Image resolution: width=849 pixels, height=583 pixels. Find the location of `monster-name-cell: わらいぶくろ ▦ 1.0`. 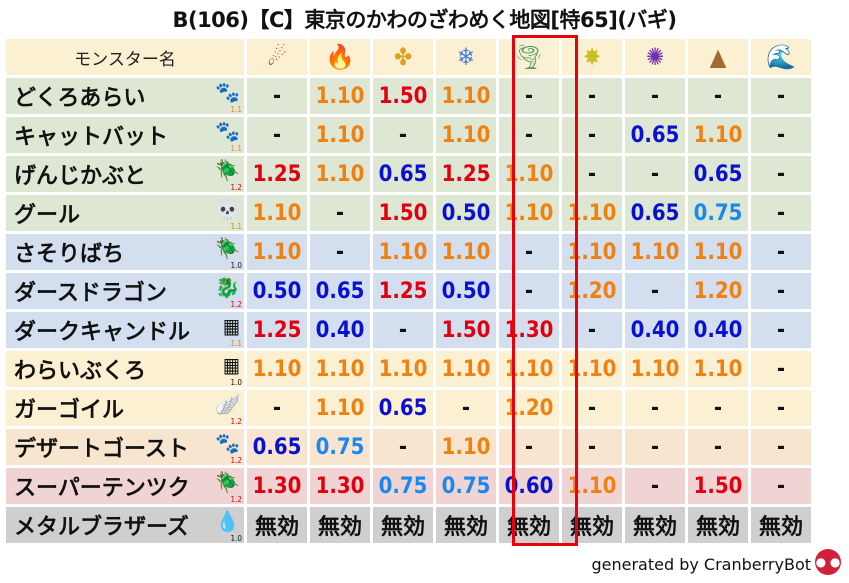

monster-name-cell: わらいぶくろ ▦ 1.0 is located at coordinates (125, 369).